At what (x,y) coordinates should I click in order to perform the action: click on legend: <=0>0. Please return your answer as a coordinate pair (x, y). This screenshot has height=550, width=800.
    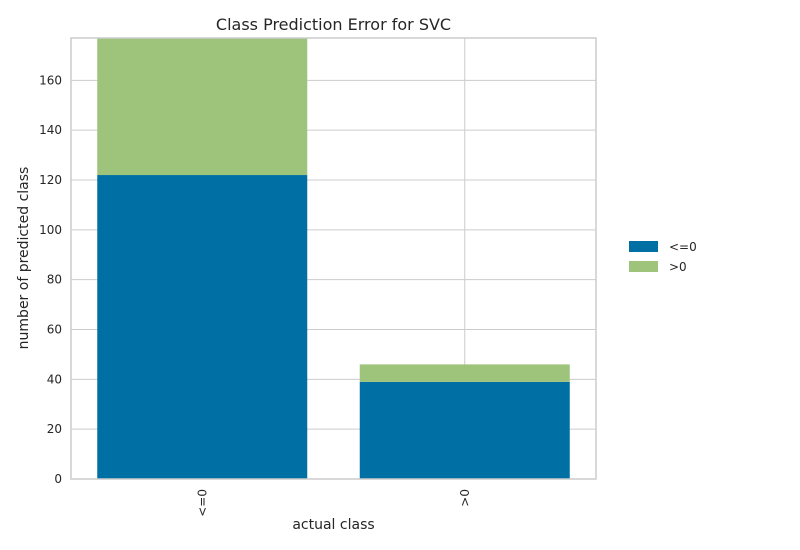
    Looking at the image, I should click on (663, 257).